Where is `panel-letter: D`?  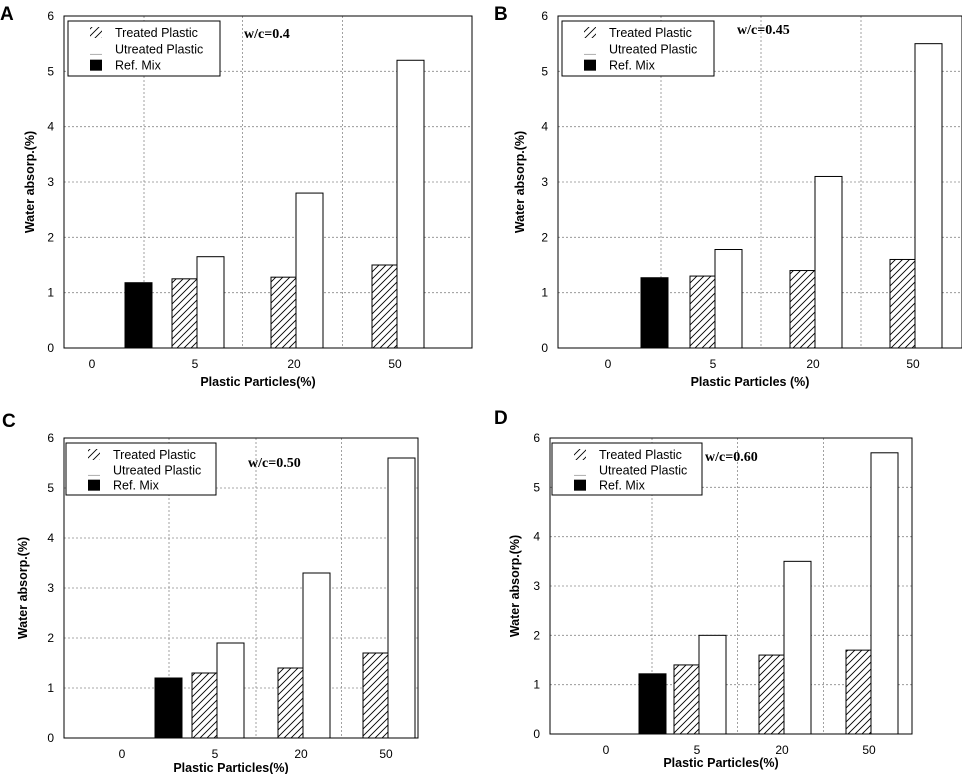 panel-letter: D is located at coordinates (501, 418).